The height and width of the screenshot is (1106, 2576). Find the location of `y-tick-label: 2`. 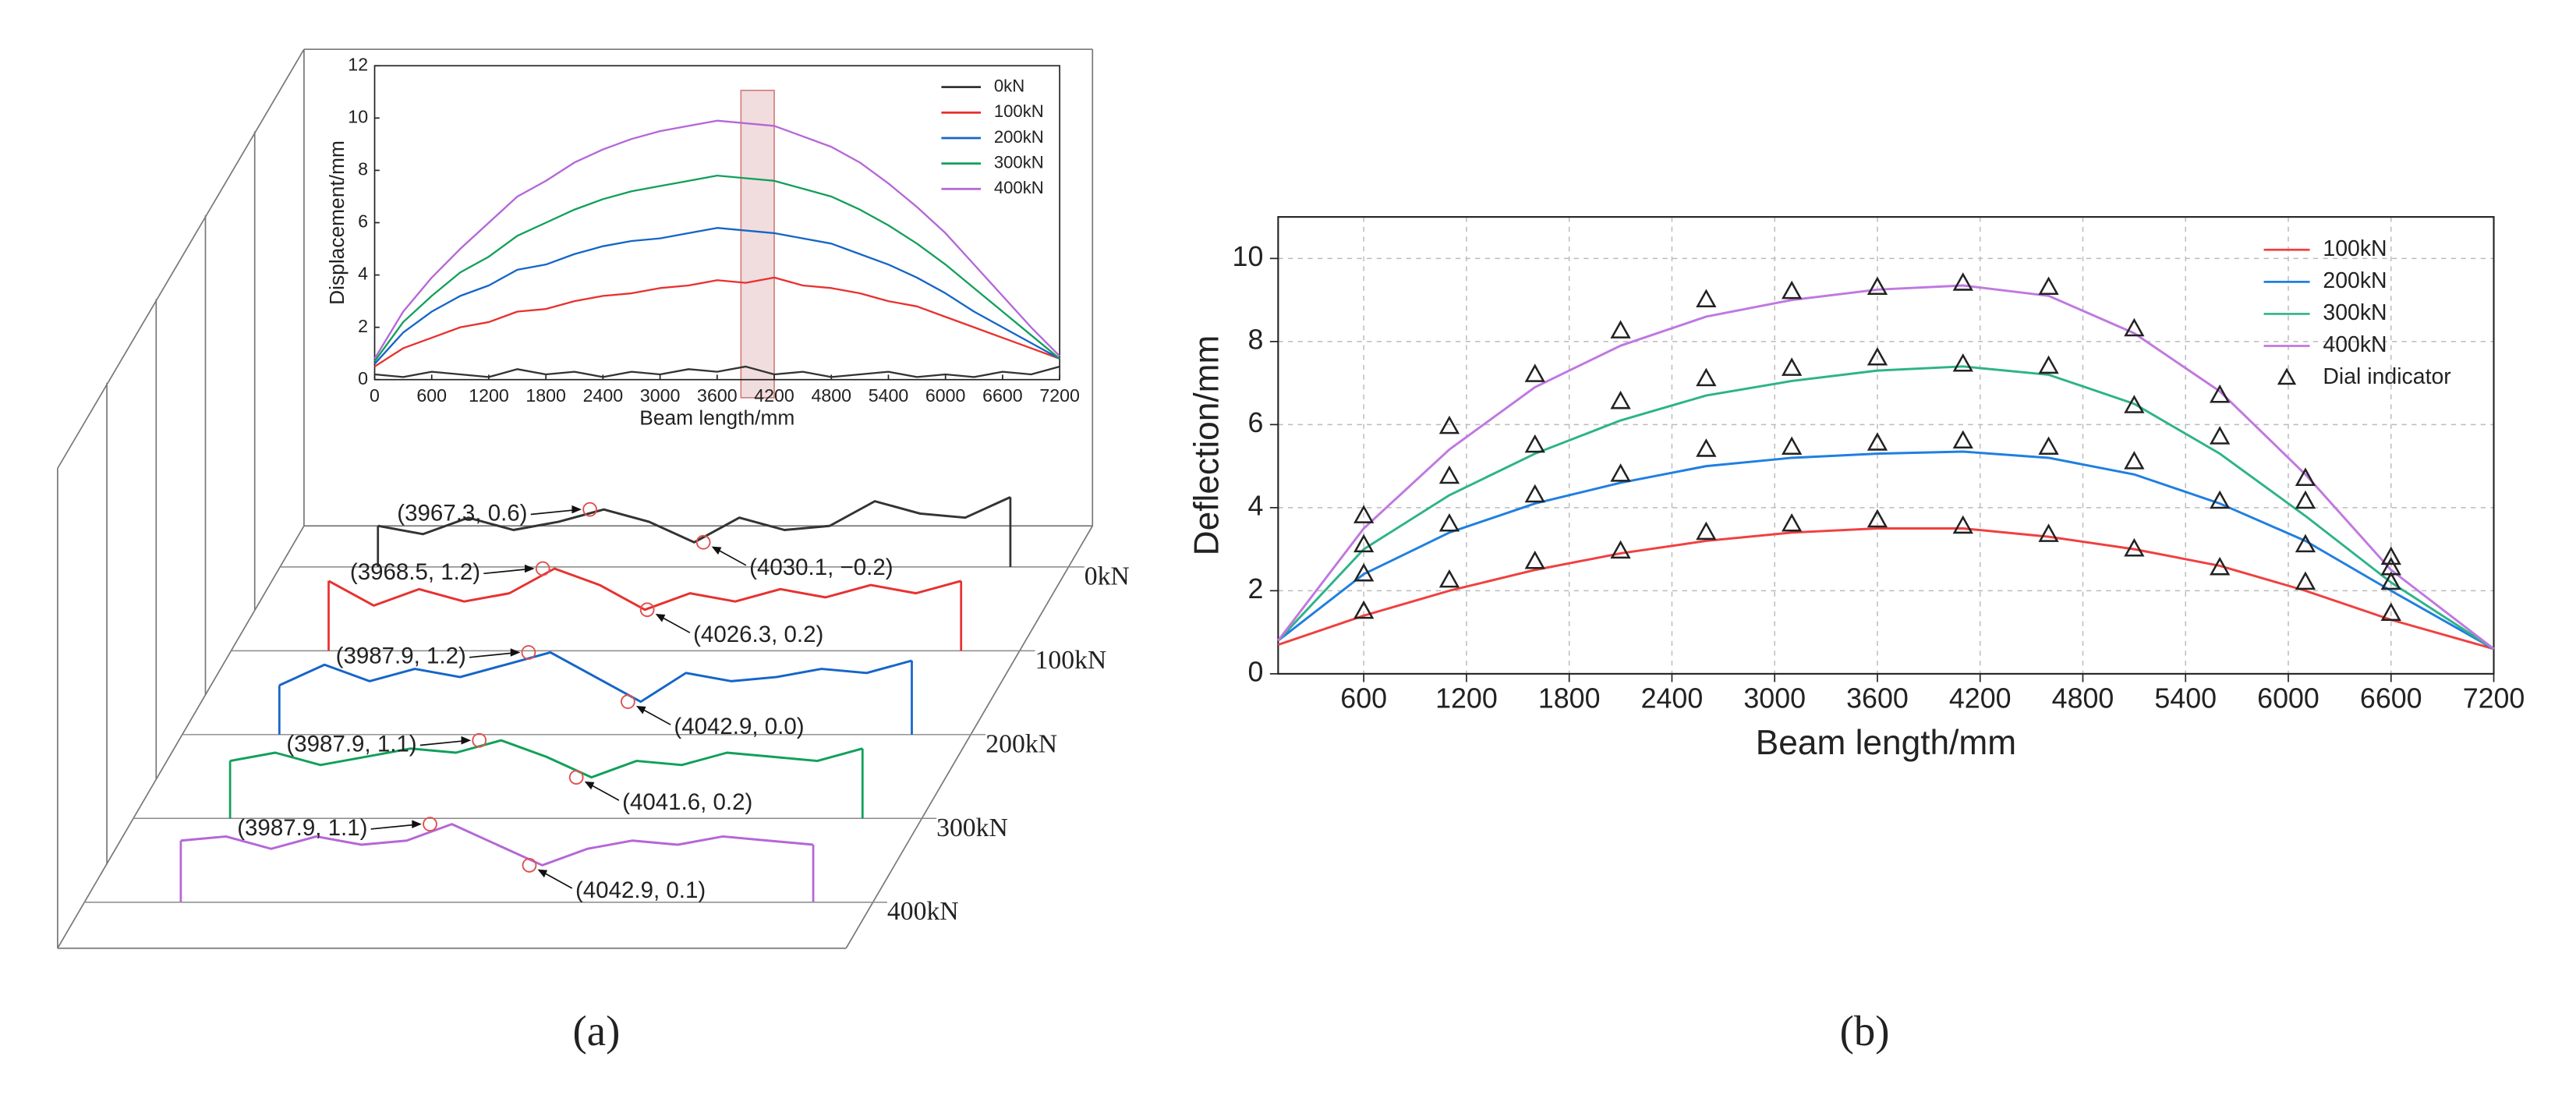

y-tick-label: 2 is located at coordinates (1255, 588).